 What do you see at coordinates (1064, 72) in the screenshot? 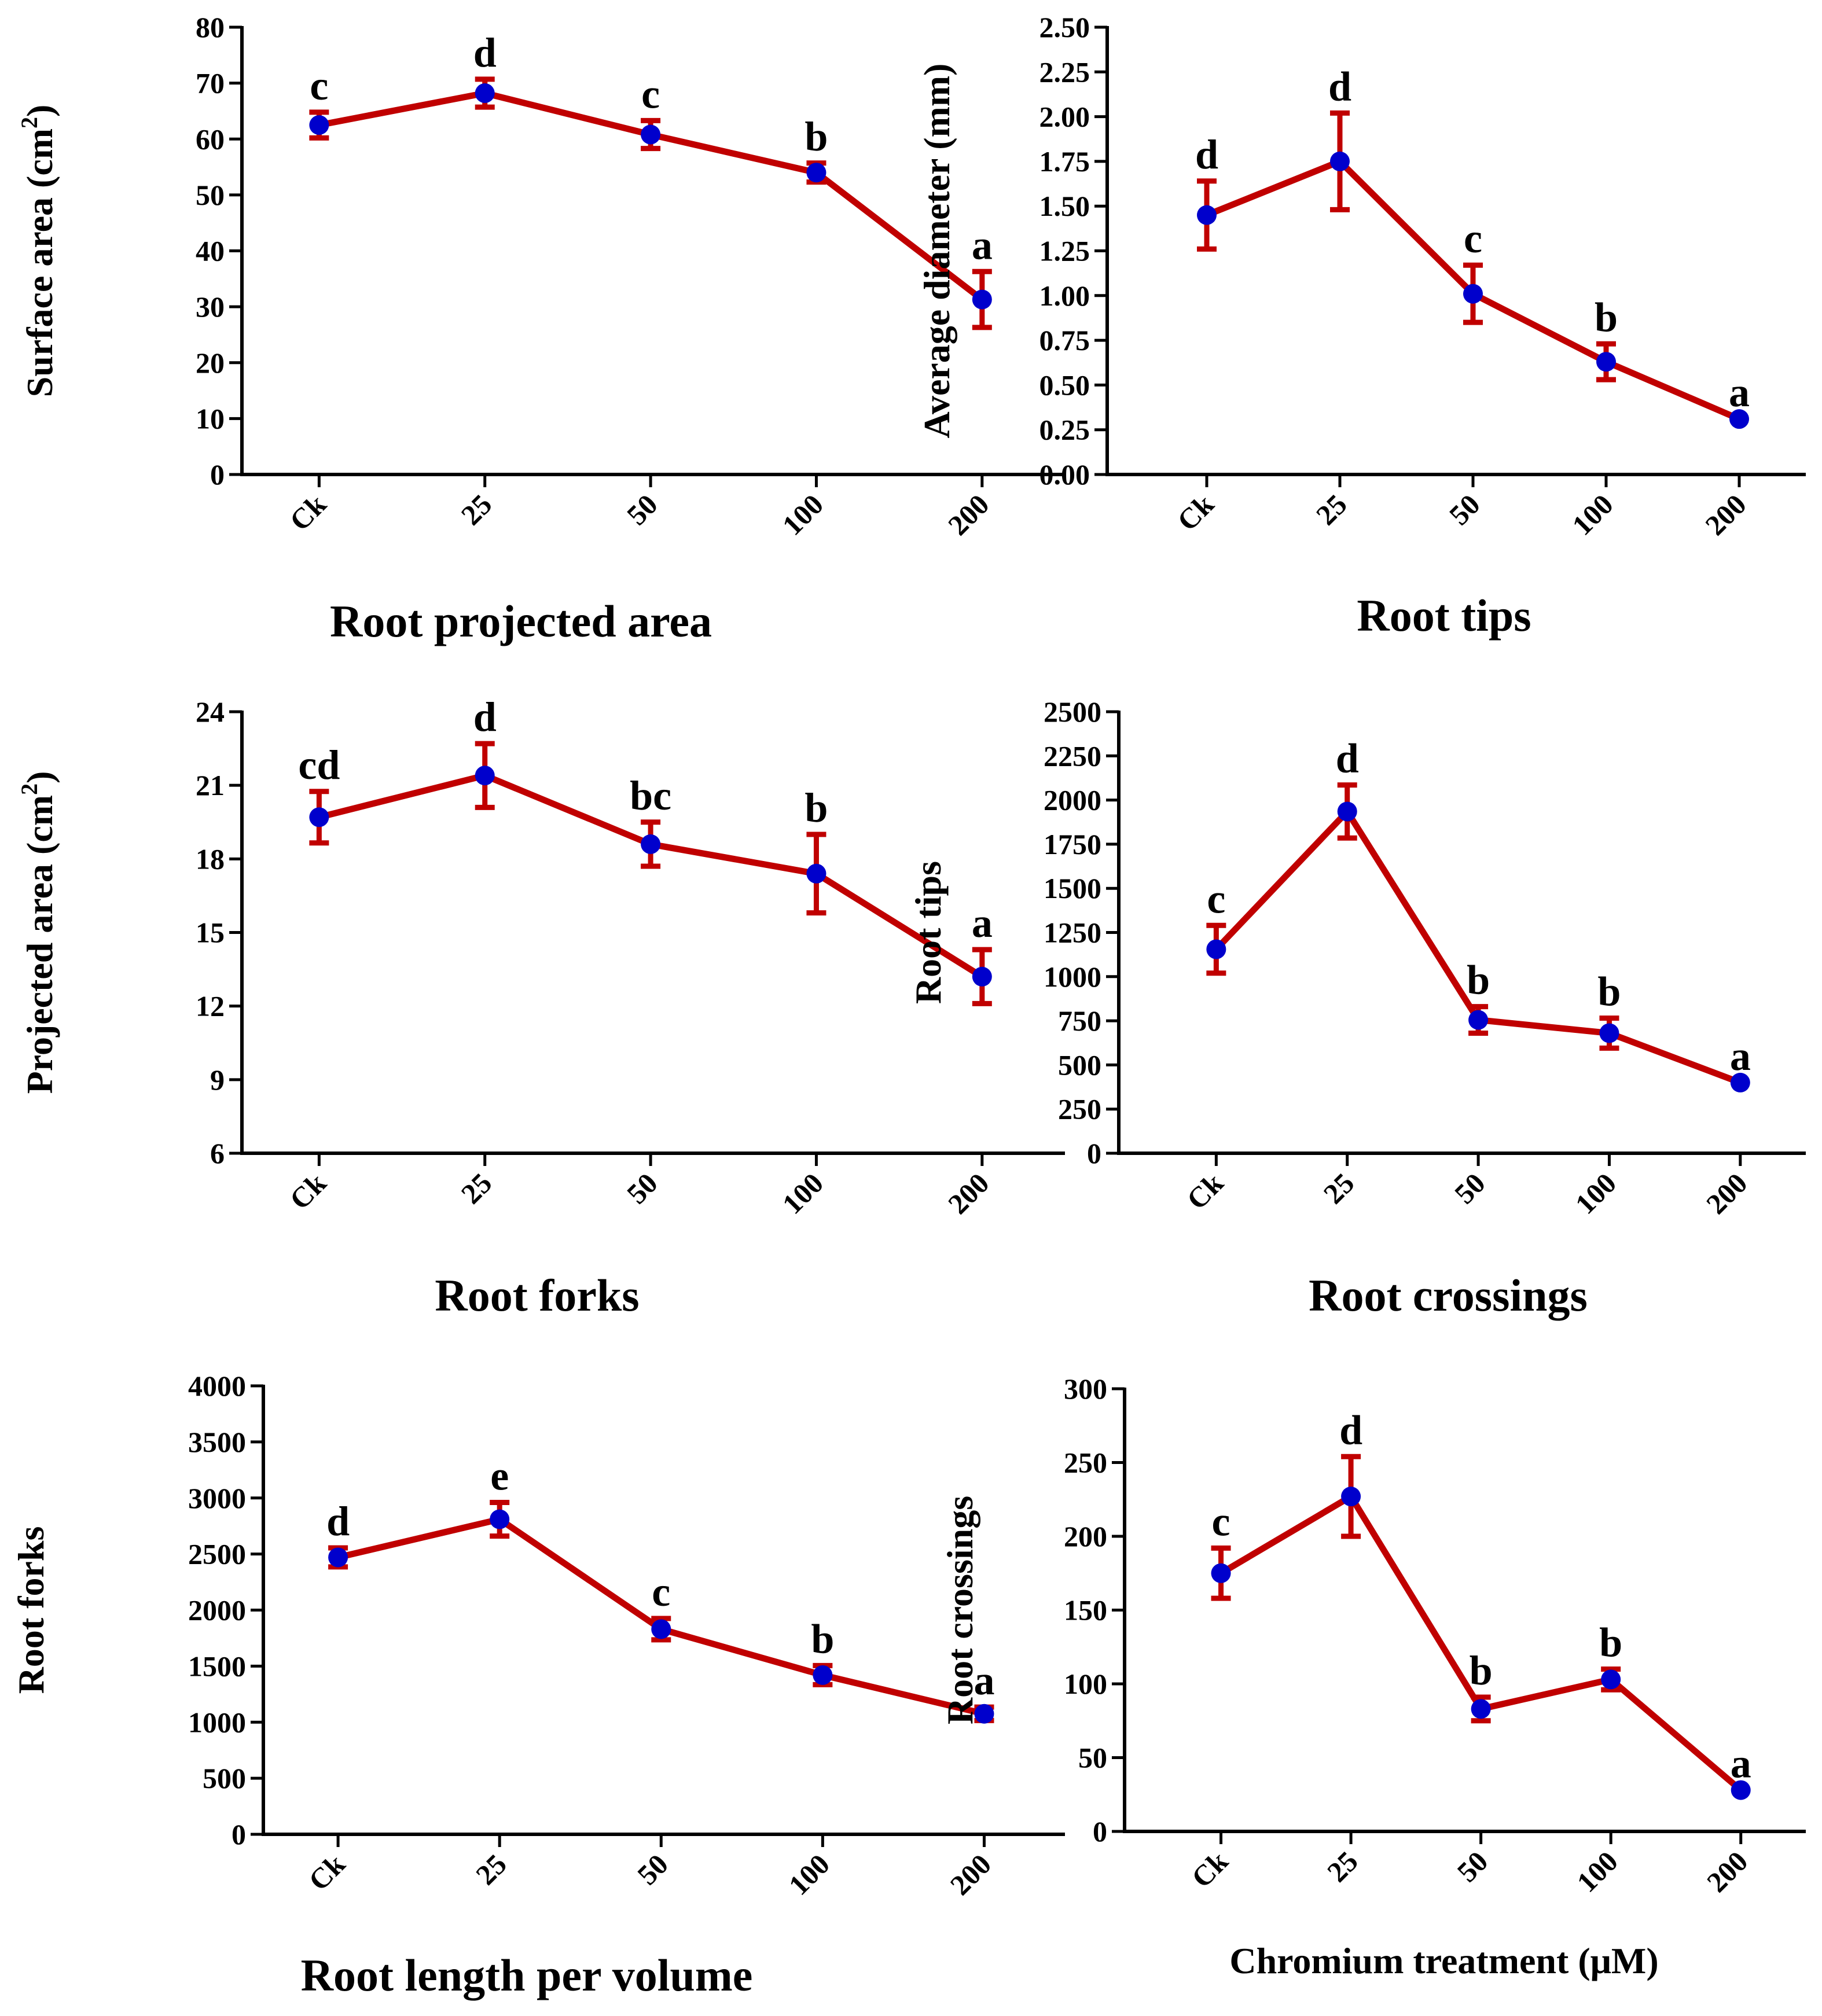
I see `y-tick-label: 2.25` at bounding box center [1064, 72].